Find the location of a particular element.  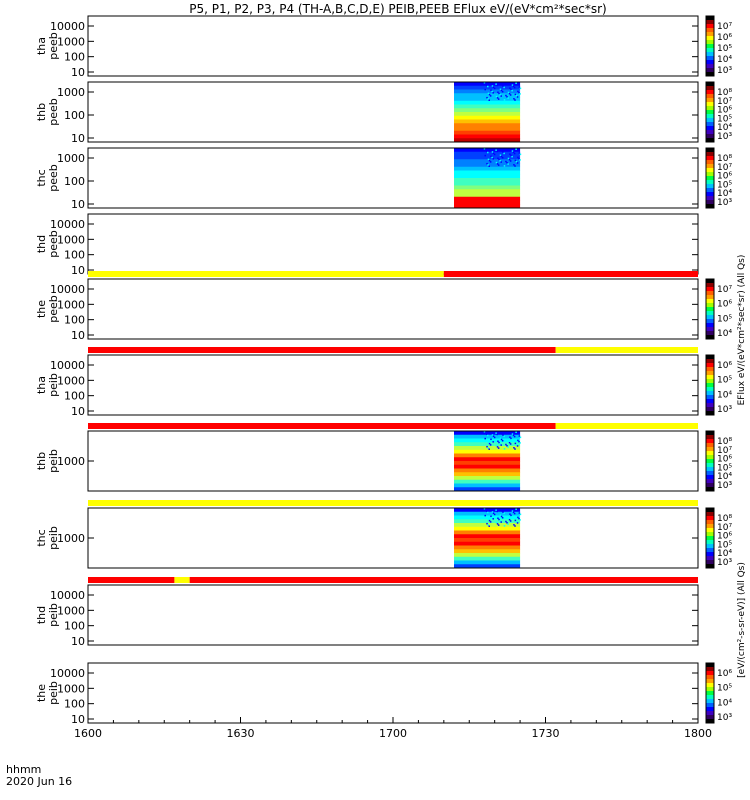

y-axis-label: peib is located at coordinates (53, 461).